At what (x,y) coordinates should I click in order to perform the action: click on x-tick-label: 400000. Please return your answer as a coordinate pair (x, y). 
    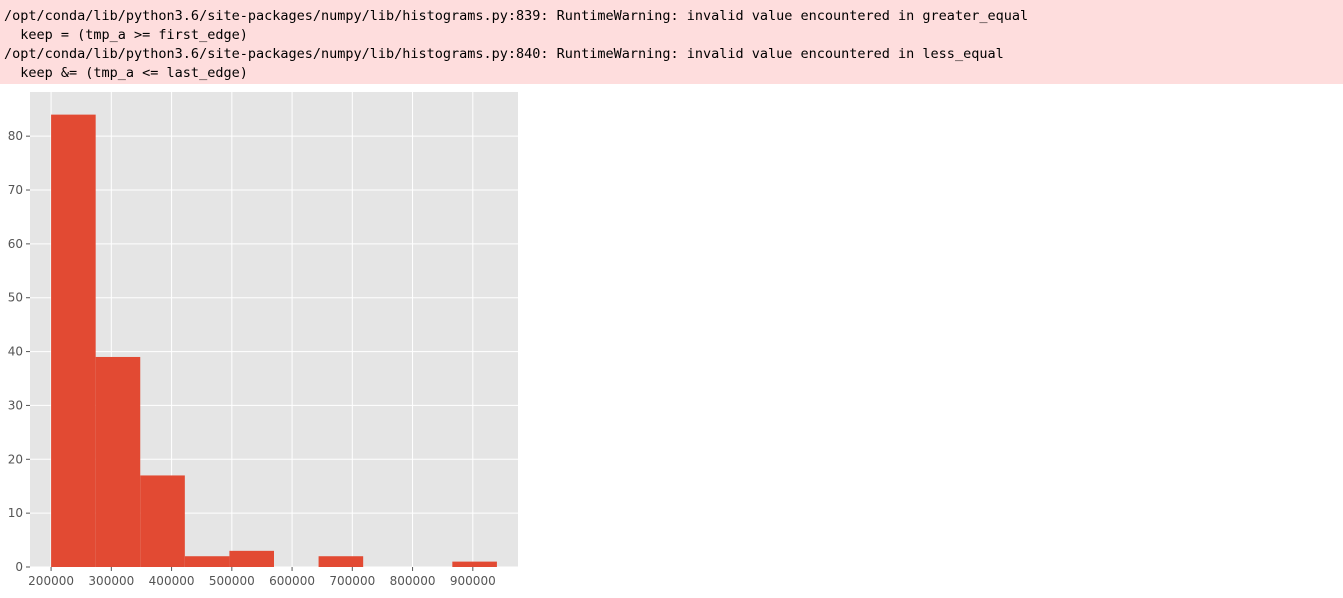
    Looking at the image, I should click on (172, 581).